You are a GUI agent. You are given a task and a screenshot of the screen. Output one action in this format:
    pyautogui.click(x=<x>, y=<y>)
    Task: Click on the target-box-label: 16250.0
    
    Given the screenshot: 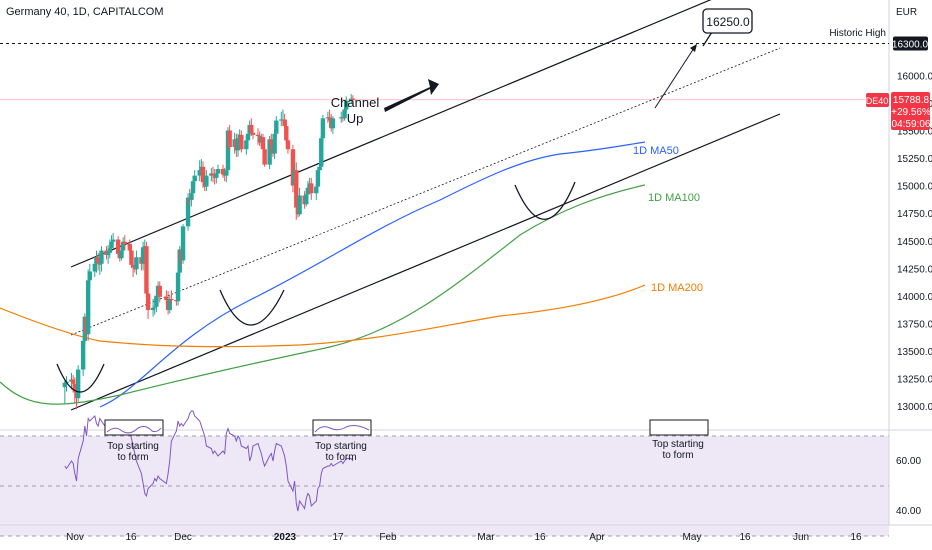 What is the action you would take?
    pyautogui.click(x=728, y=22)
    